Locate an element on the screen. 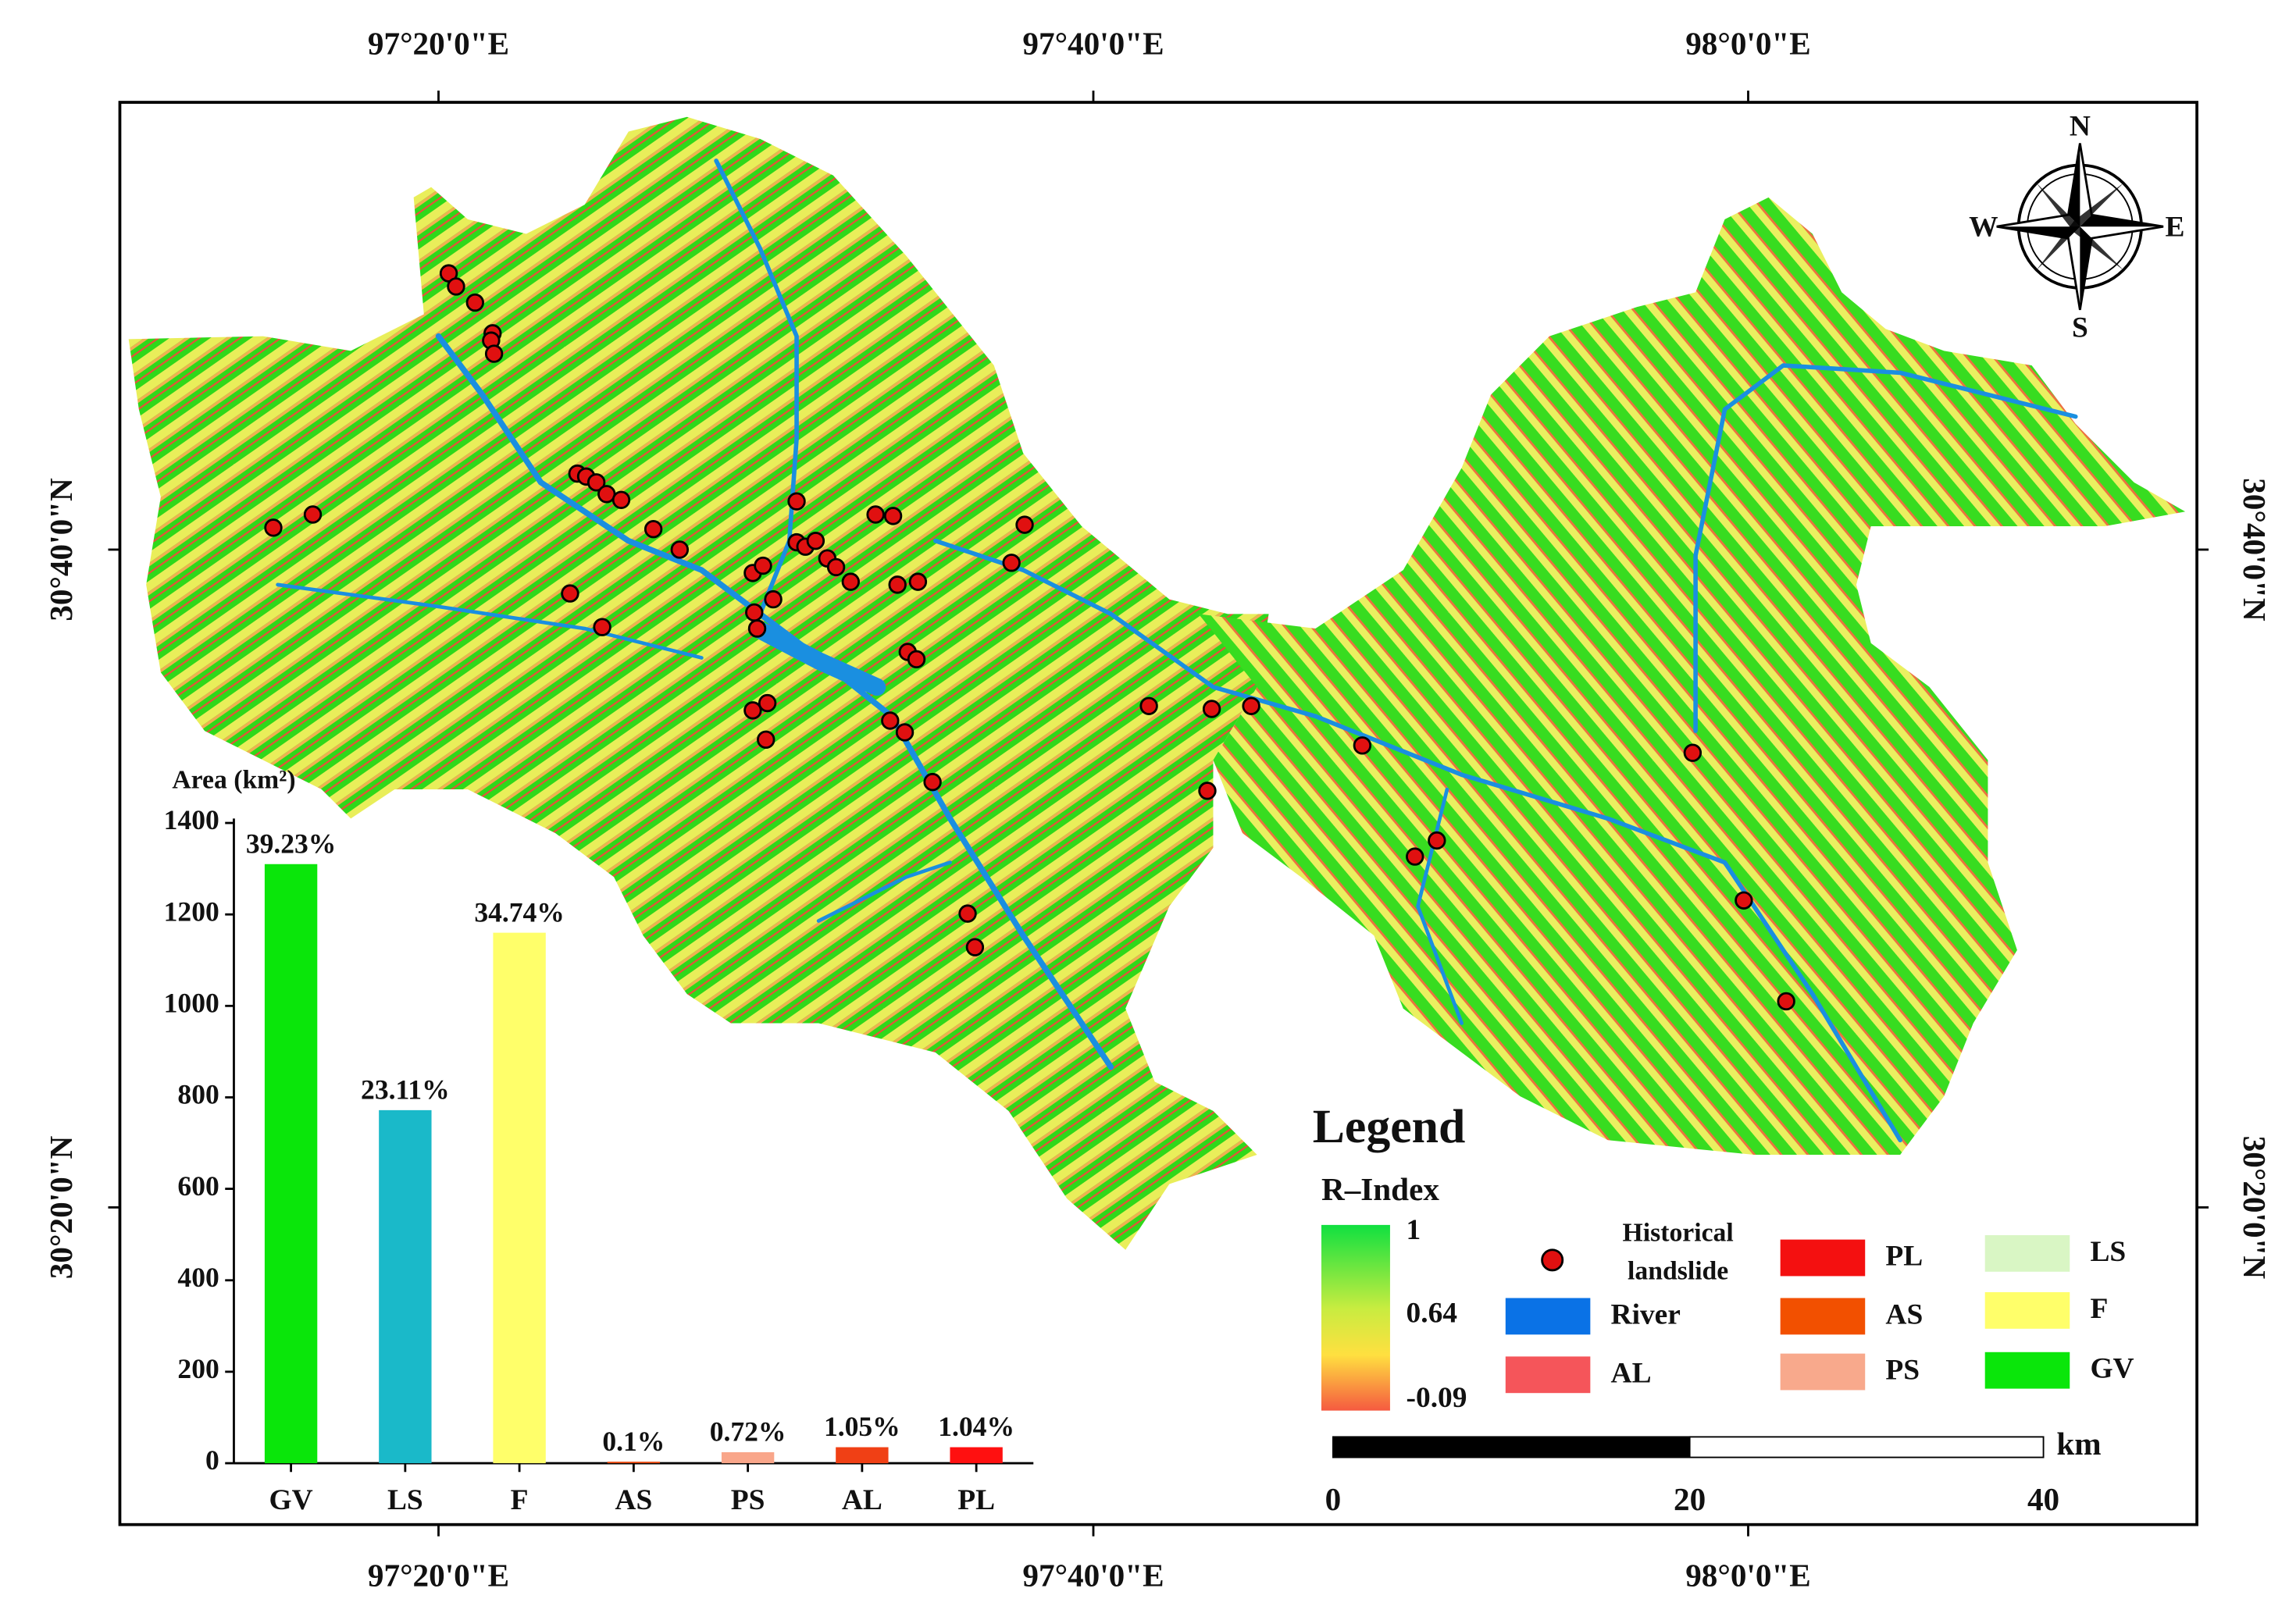  compass-n: N is located at coordinates (2080, 126).